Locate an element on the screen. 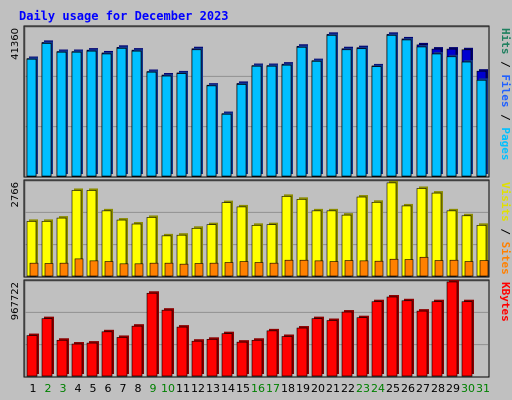 Image resolution: width=512 pixels, height=400 pixels. day-label: 30 is located at coordinates (468, 388).